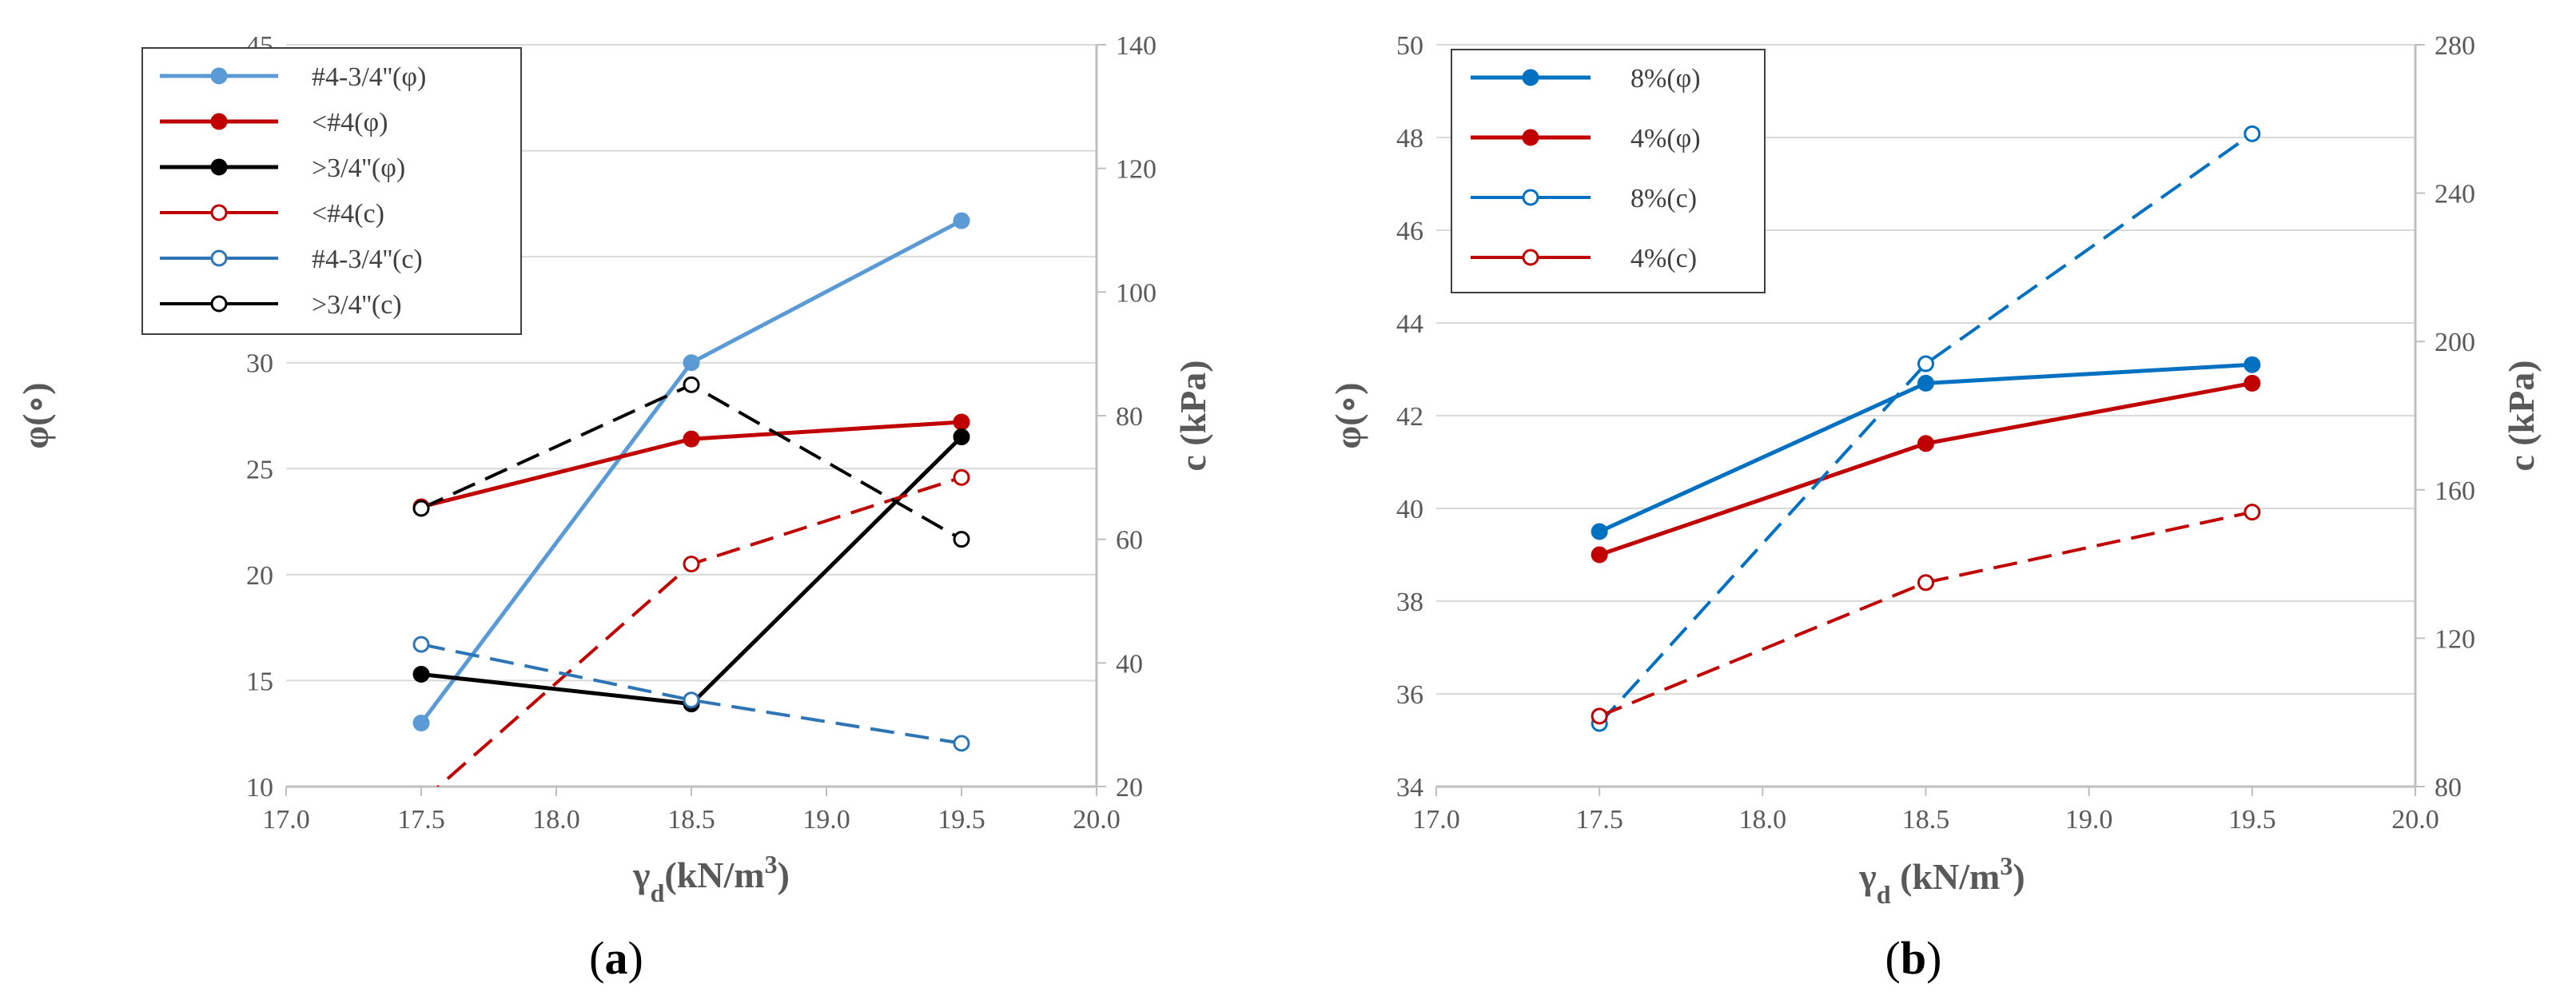 This screenshot has width=2576, height=1008. Describe the element at coordinates (358, 168) in the screenshot. I see `legend-label: >3/4''(φ)` at that location.